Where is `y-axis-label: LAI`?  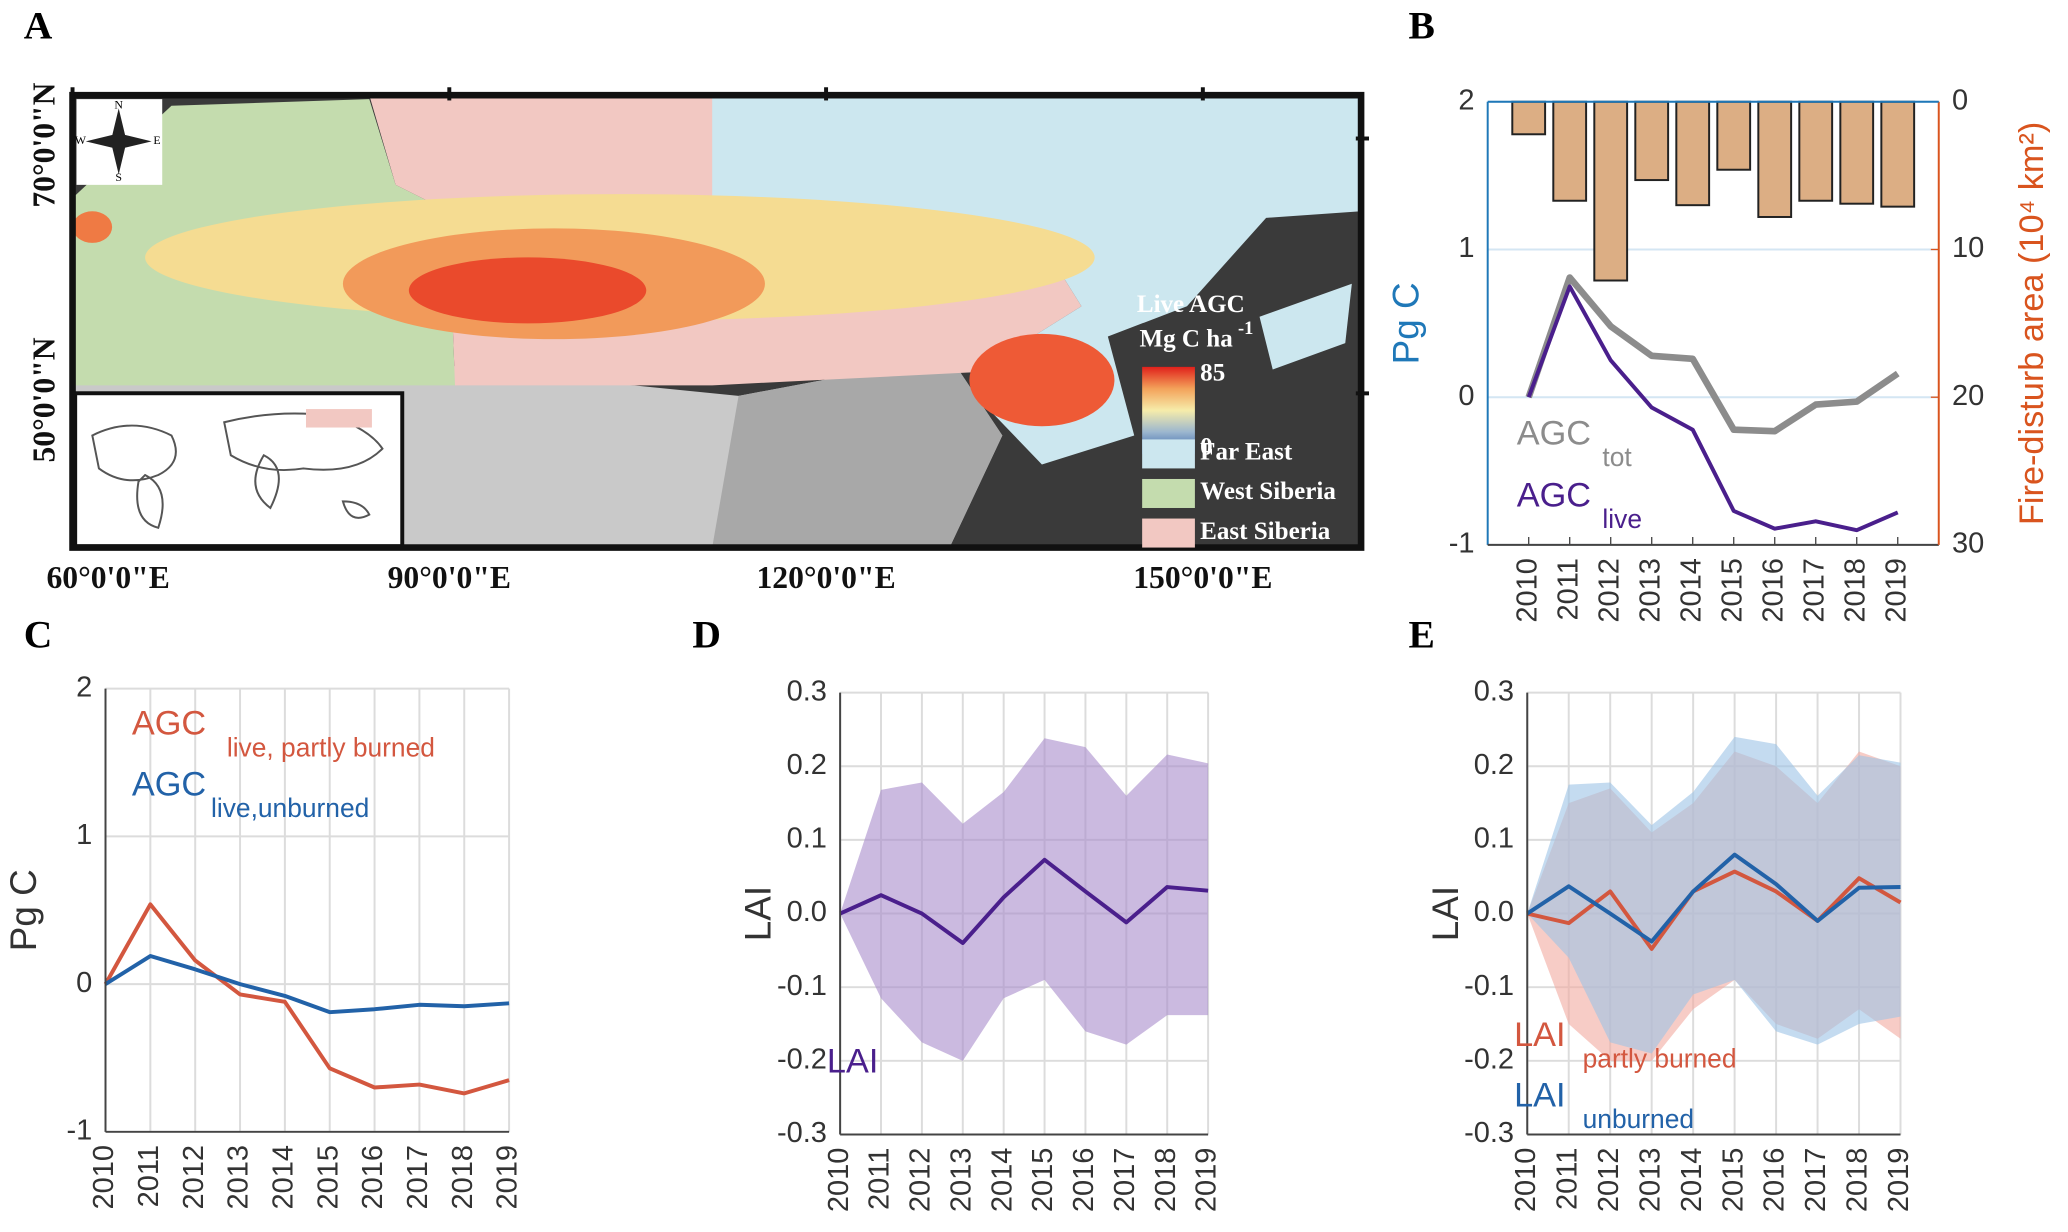 y-axis-label: LAI is located at coordinates (1445, 913).